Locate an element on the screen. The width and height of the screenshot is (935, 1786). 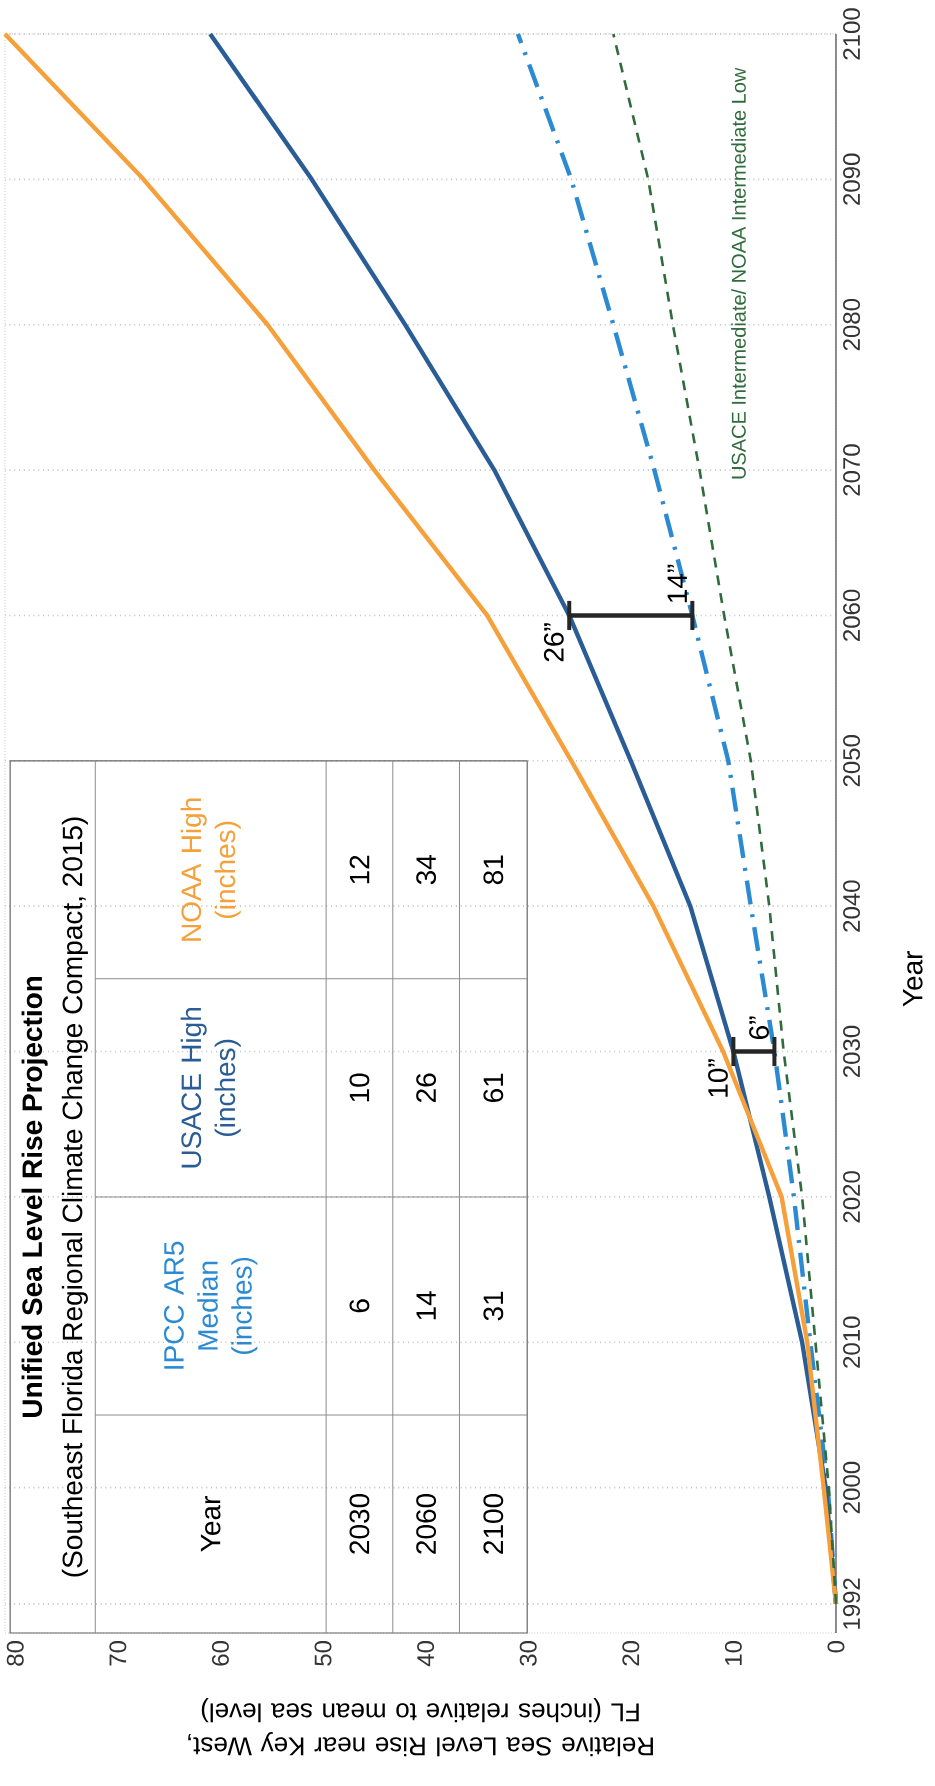
y-tick-label: 2090 is located at coordinates (852, 179).